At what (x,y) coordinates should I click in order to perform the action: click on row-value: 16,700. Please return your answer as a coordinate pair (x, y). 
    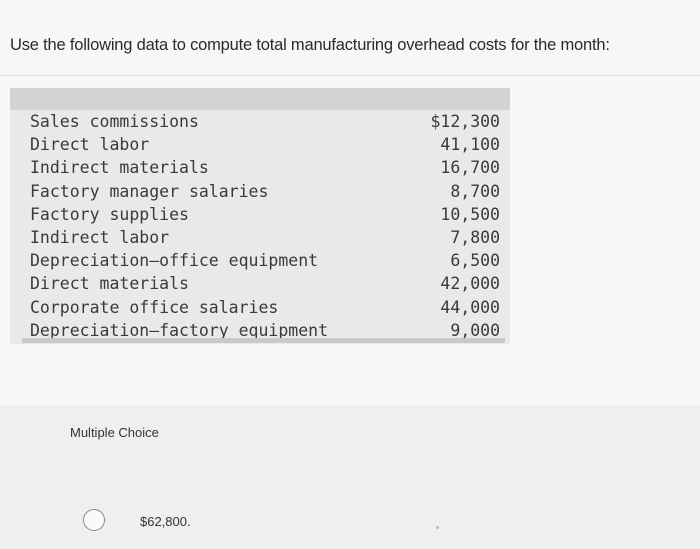
    Looking at the image, I should click on (470, 168).